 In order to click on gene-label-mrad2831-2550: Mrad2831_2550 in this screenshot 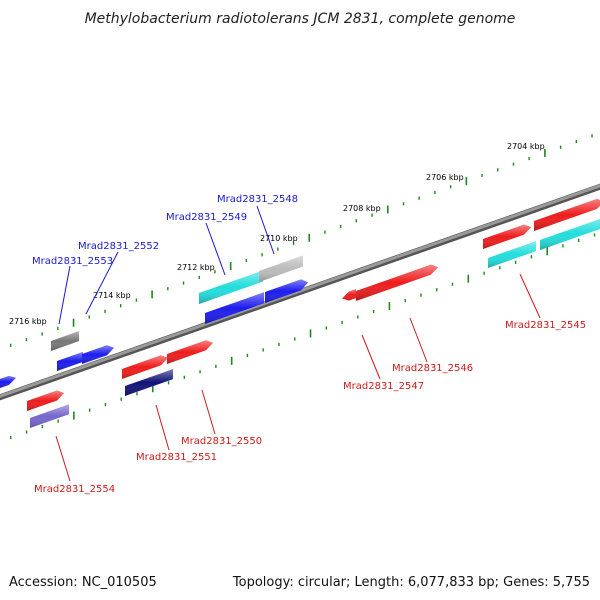, I will do `click(221, 441)`.